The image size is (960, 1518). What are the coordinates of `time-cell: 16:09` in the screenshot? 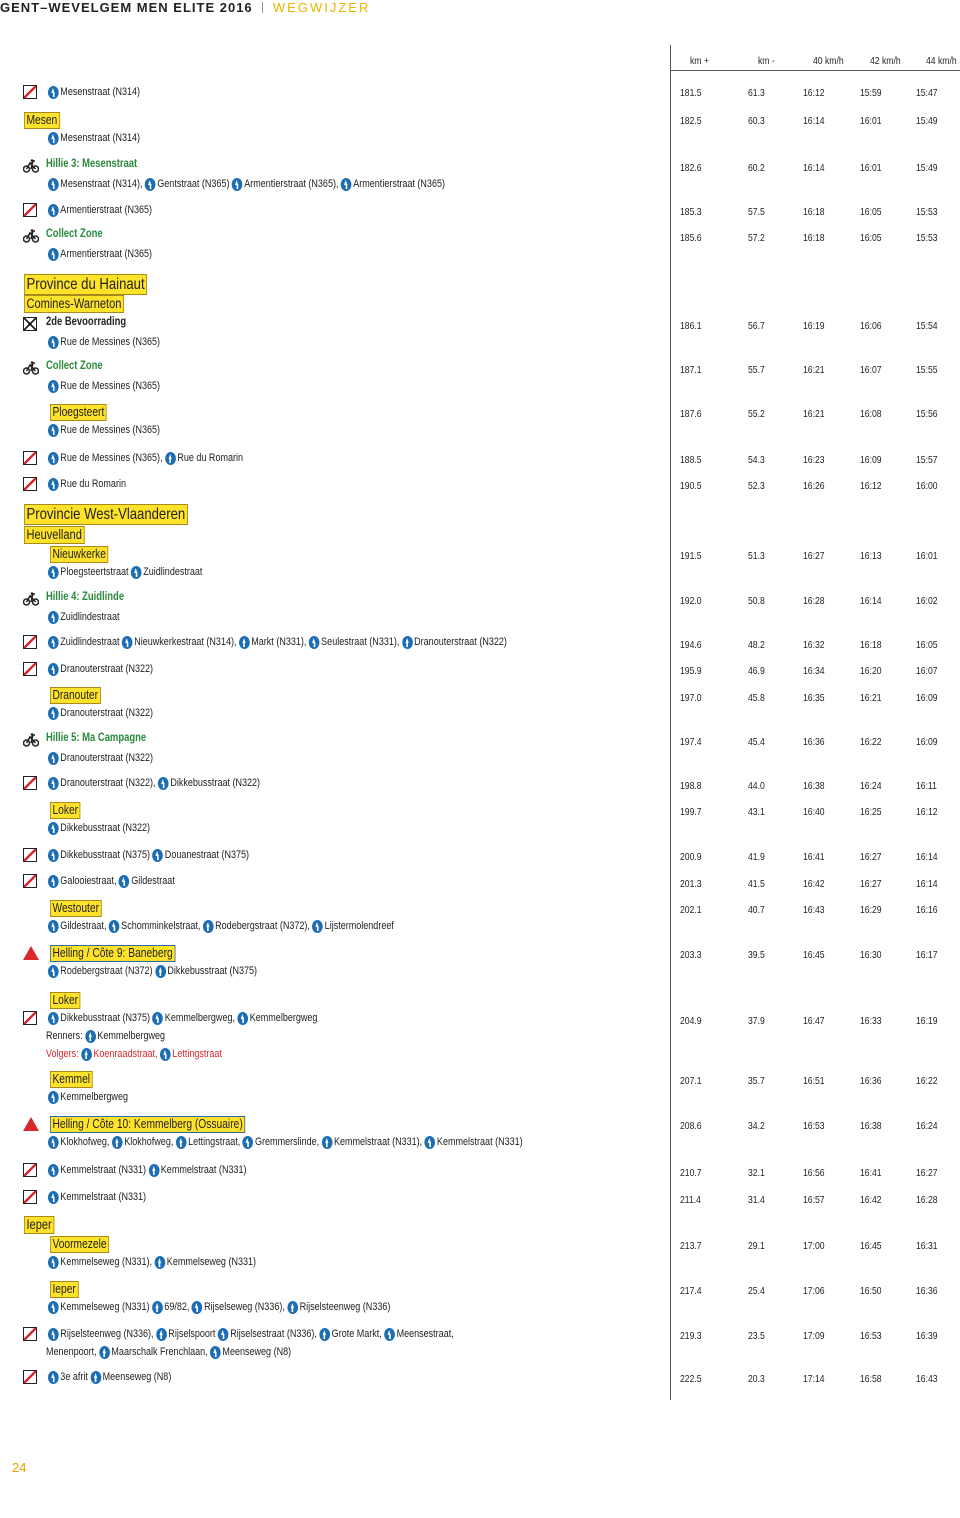 It's located at (927, 698).